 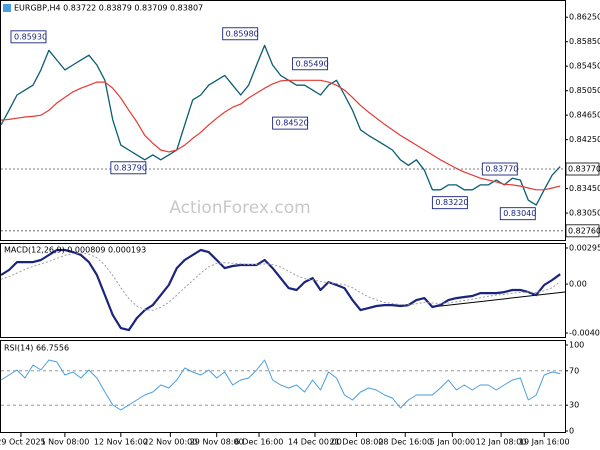 I want to click on annotation-label: 0.85490, so click(x=312, y=63).